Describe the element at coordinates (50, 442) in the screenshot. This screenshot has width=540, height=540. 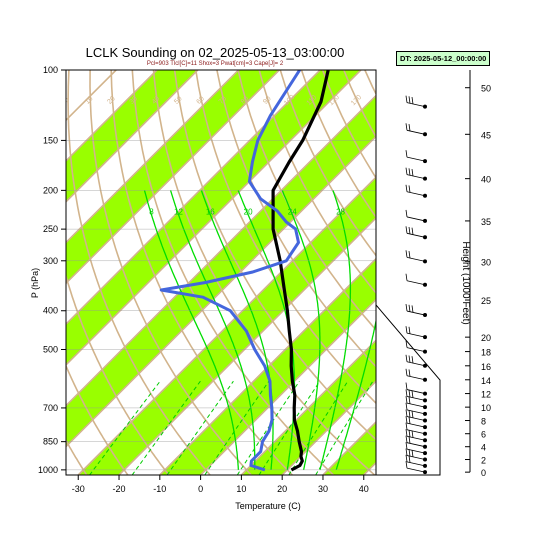
I see `y-tick-label: 850` at that location.